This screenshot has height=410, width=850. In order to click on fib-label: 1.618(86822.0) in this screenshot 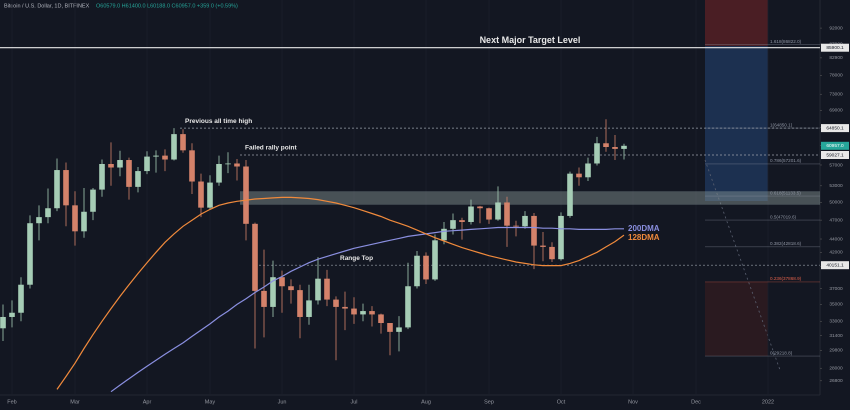, I will do `click(786, 41)`.